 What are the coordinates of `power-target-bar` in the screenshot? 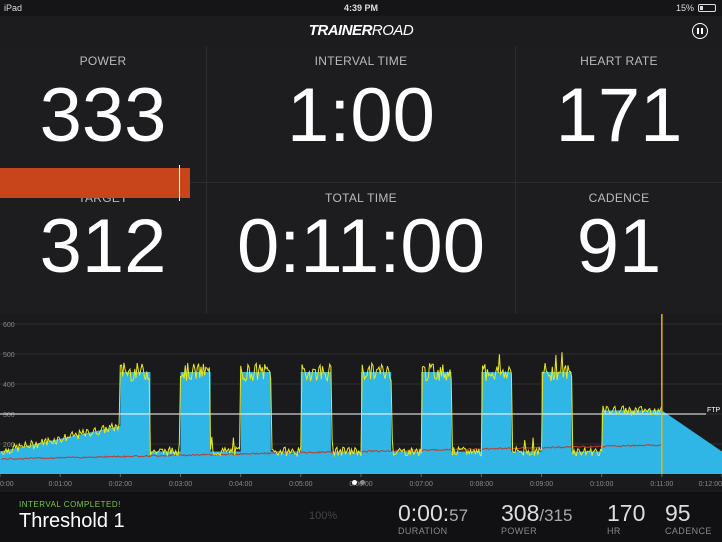 It's located at (95, 183).